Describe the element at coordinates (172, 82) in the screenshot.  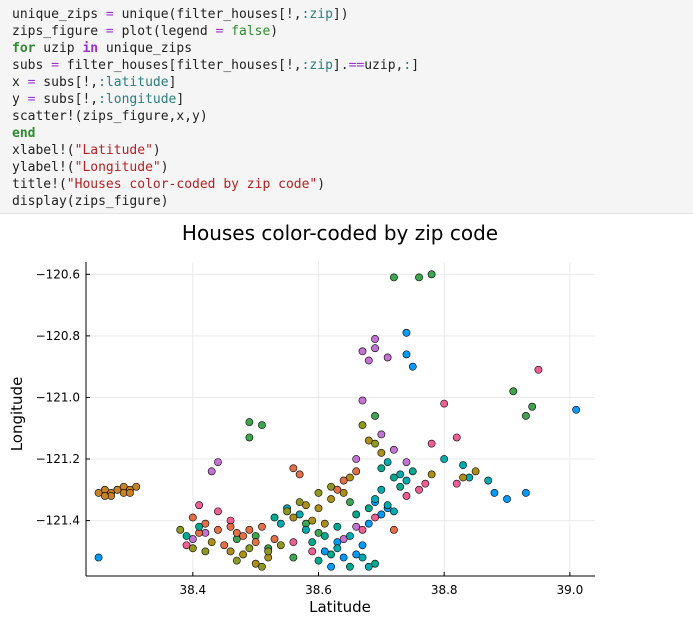
I see `code-token: ]` at that location.